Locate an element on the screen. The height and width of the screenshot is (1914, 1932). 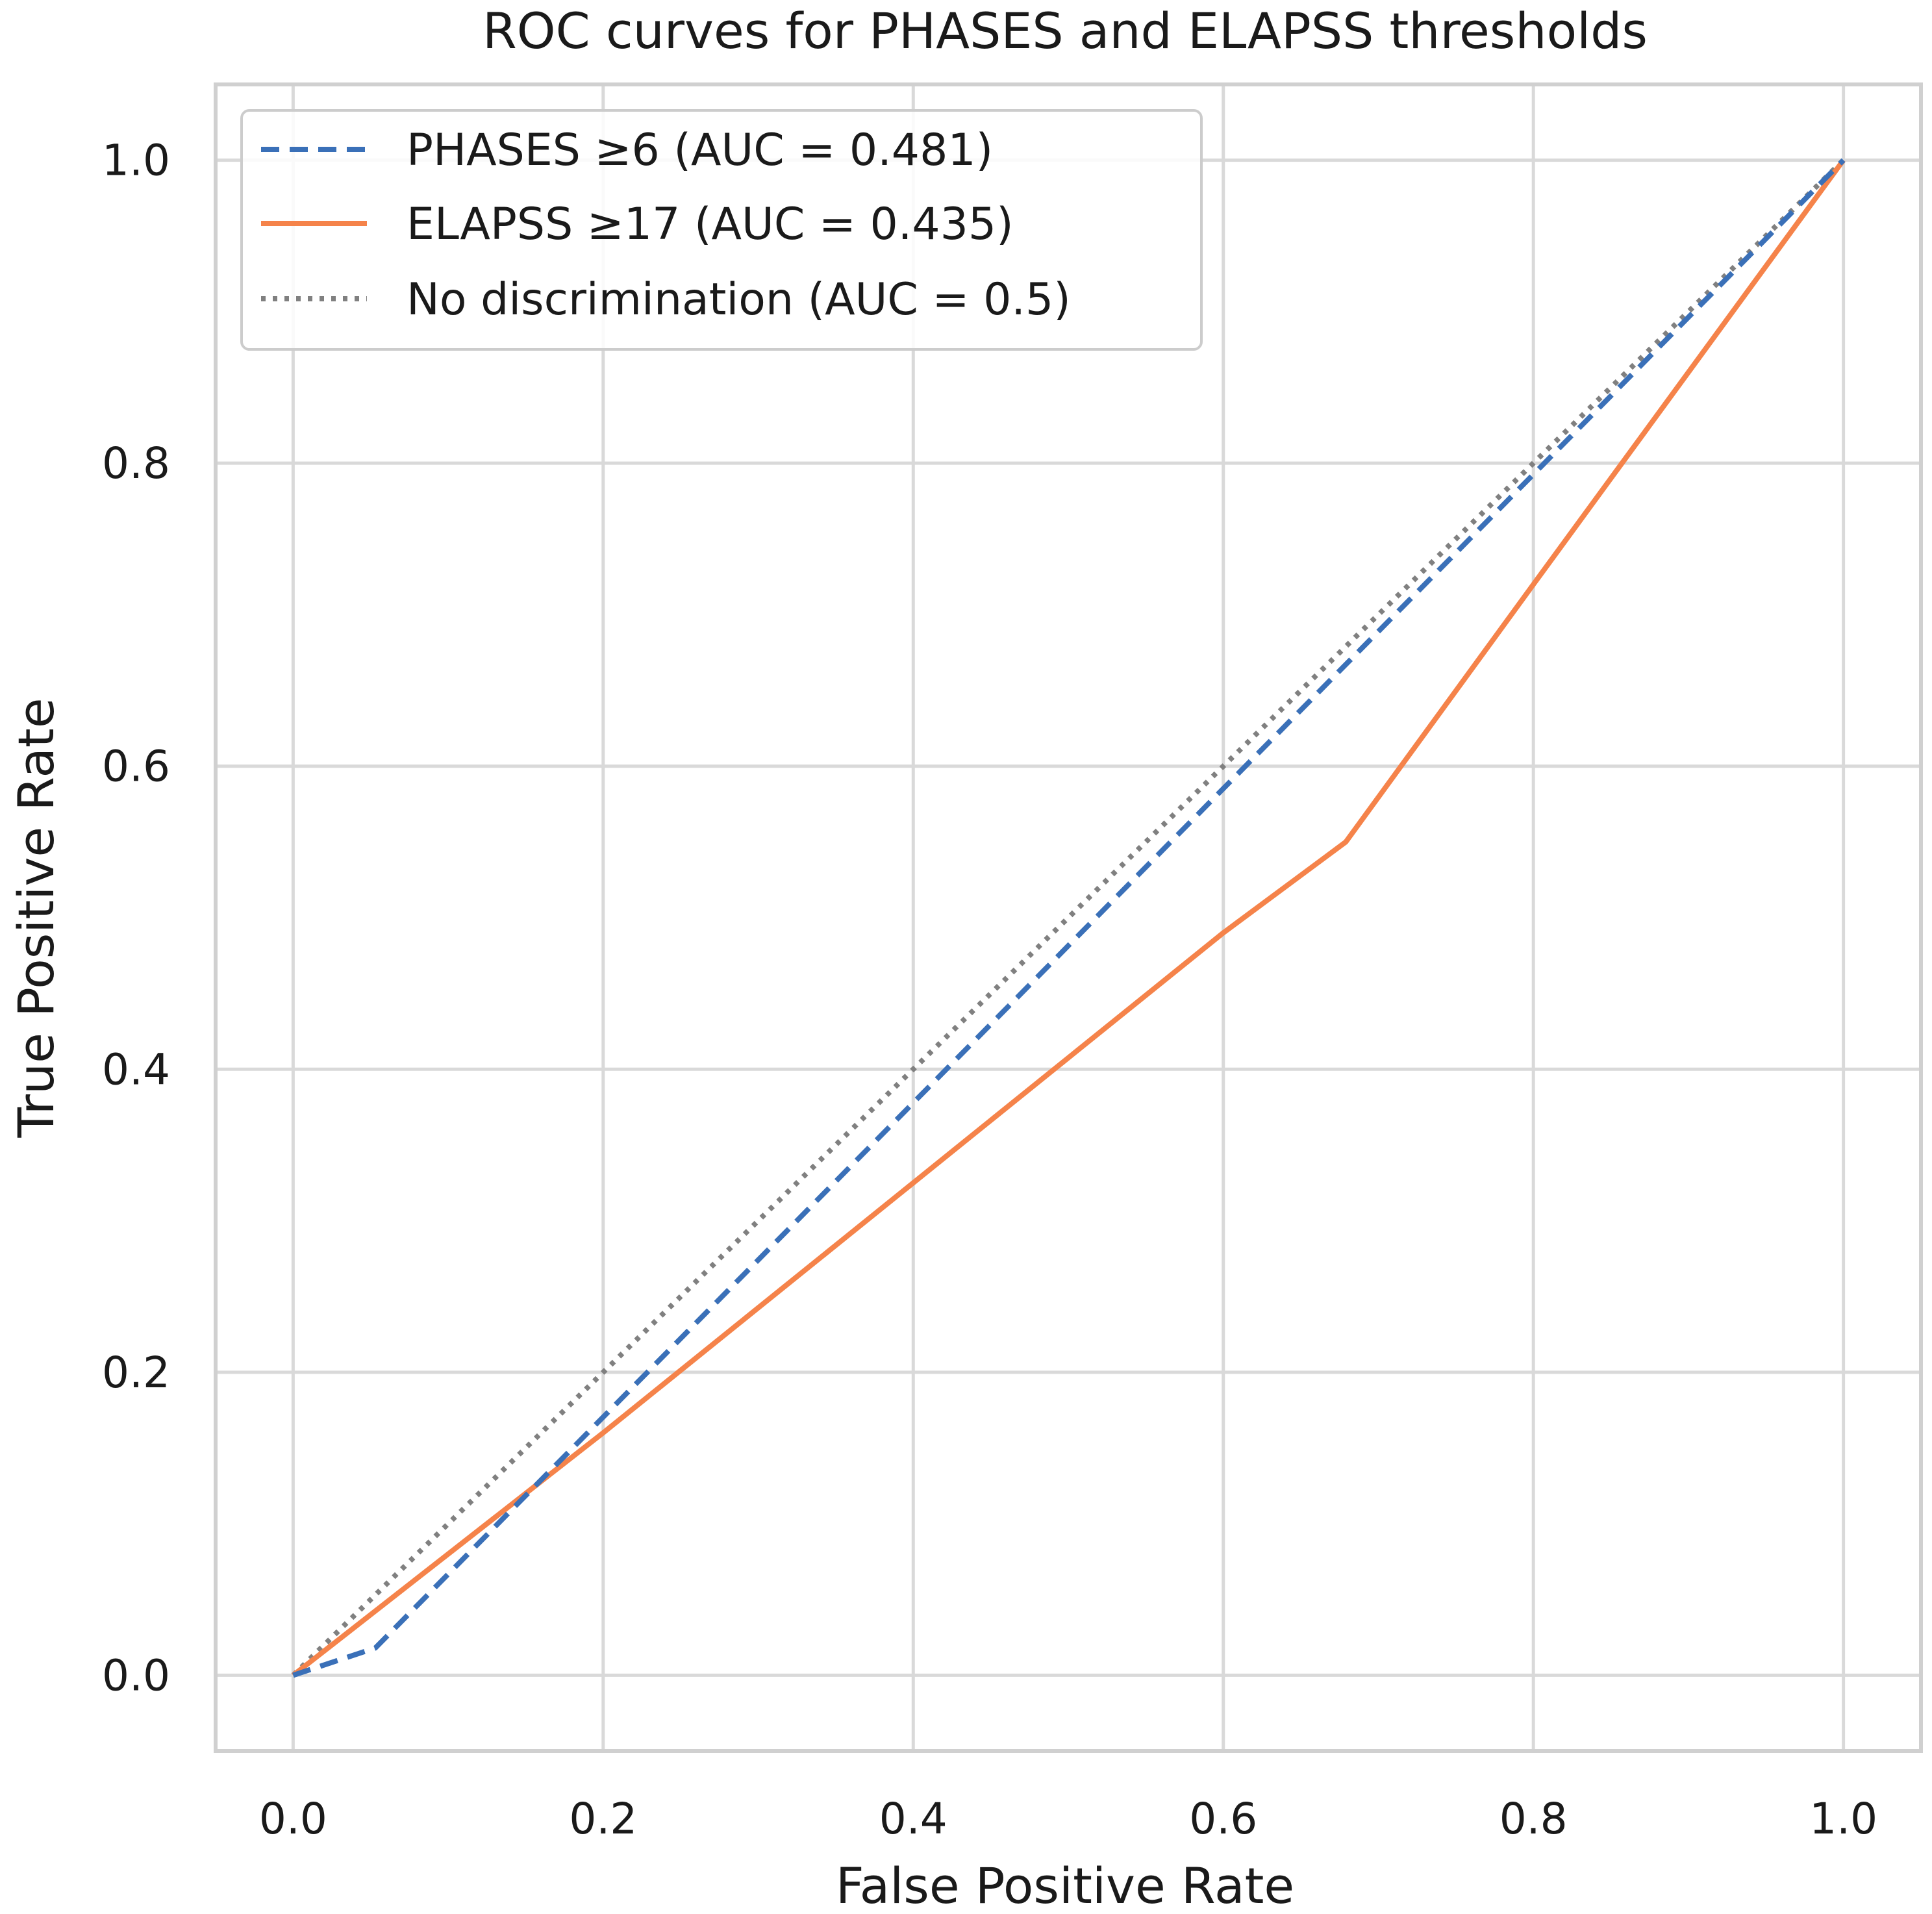
y-tick-label: 1.0 is located at coordinates (136, 161).